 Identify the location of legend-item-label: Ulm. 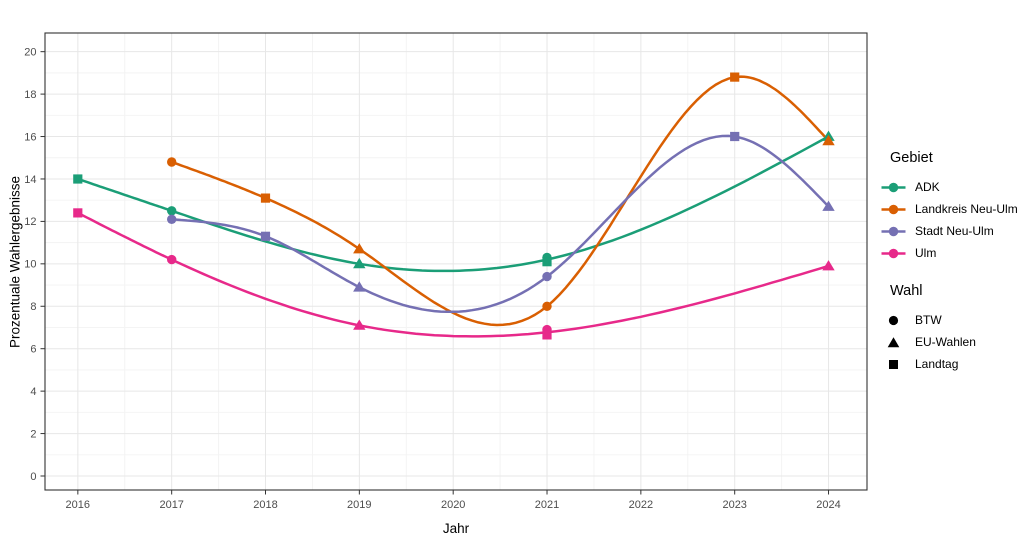
(926, 252).